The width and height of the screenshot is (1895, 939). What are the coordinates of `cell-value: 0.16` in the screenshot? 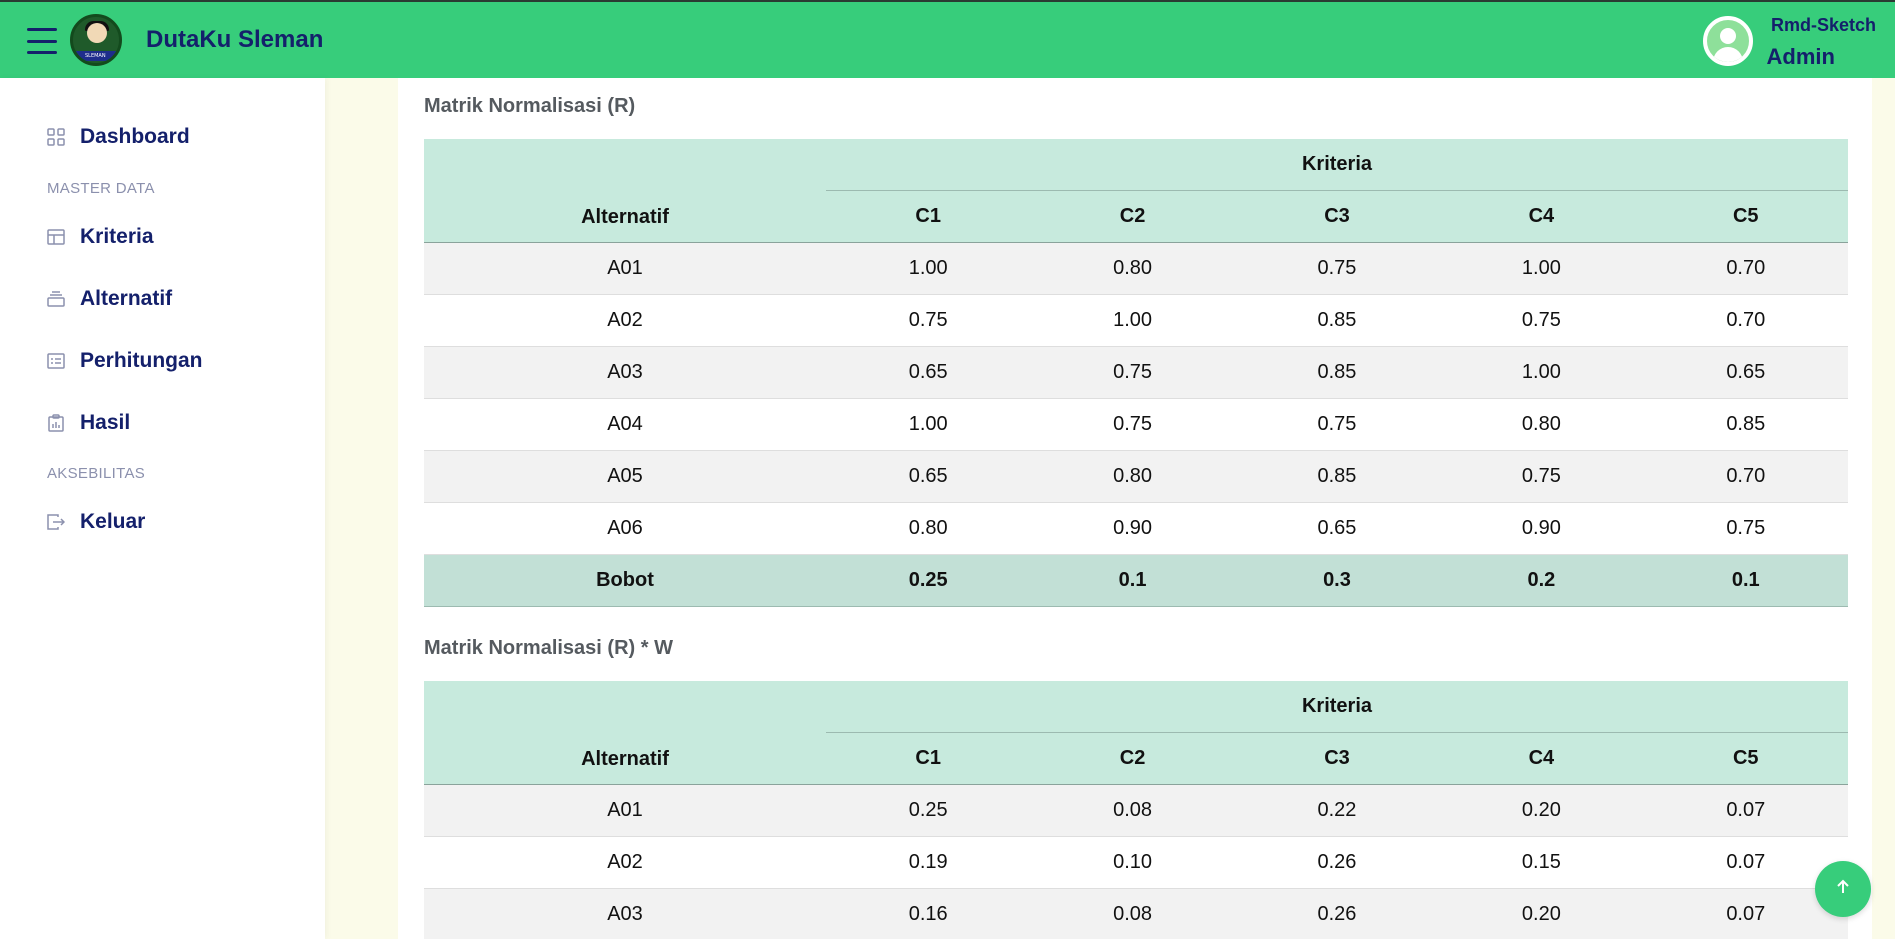 It's located at (928, 913).